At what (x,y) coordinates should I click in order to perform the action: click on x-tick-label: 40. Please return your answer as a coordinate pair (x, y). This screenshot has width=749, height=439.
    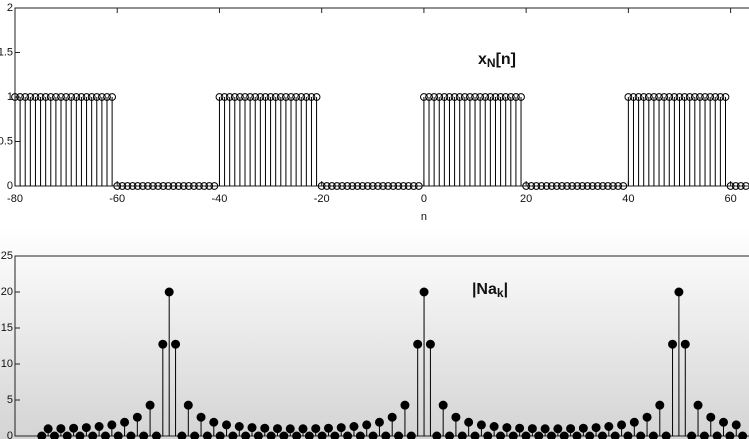
    Looking at the image, I should click on (628, 199).